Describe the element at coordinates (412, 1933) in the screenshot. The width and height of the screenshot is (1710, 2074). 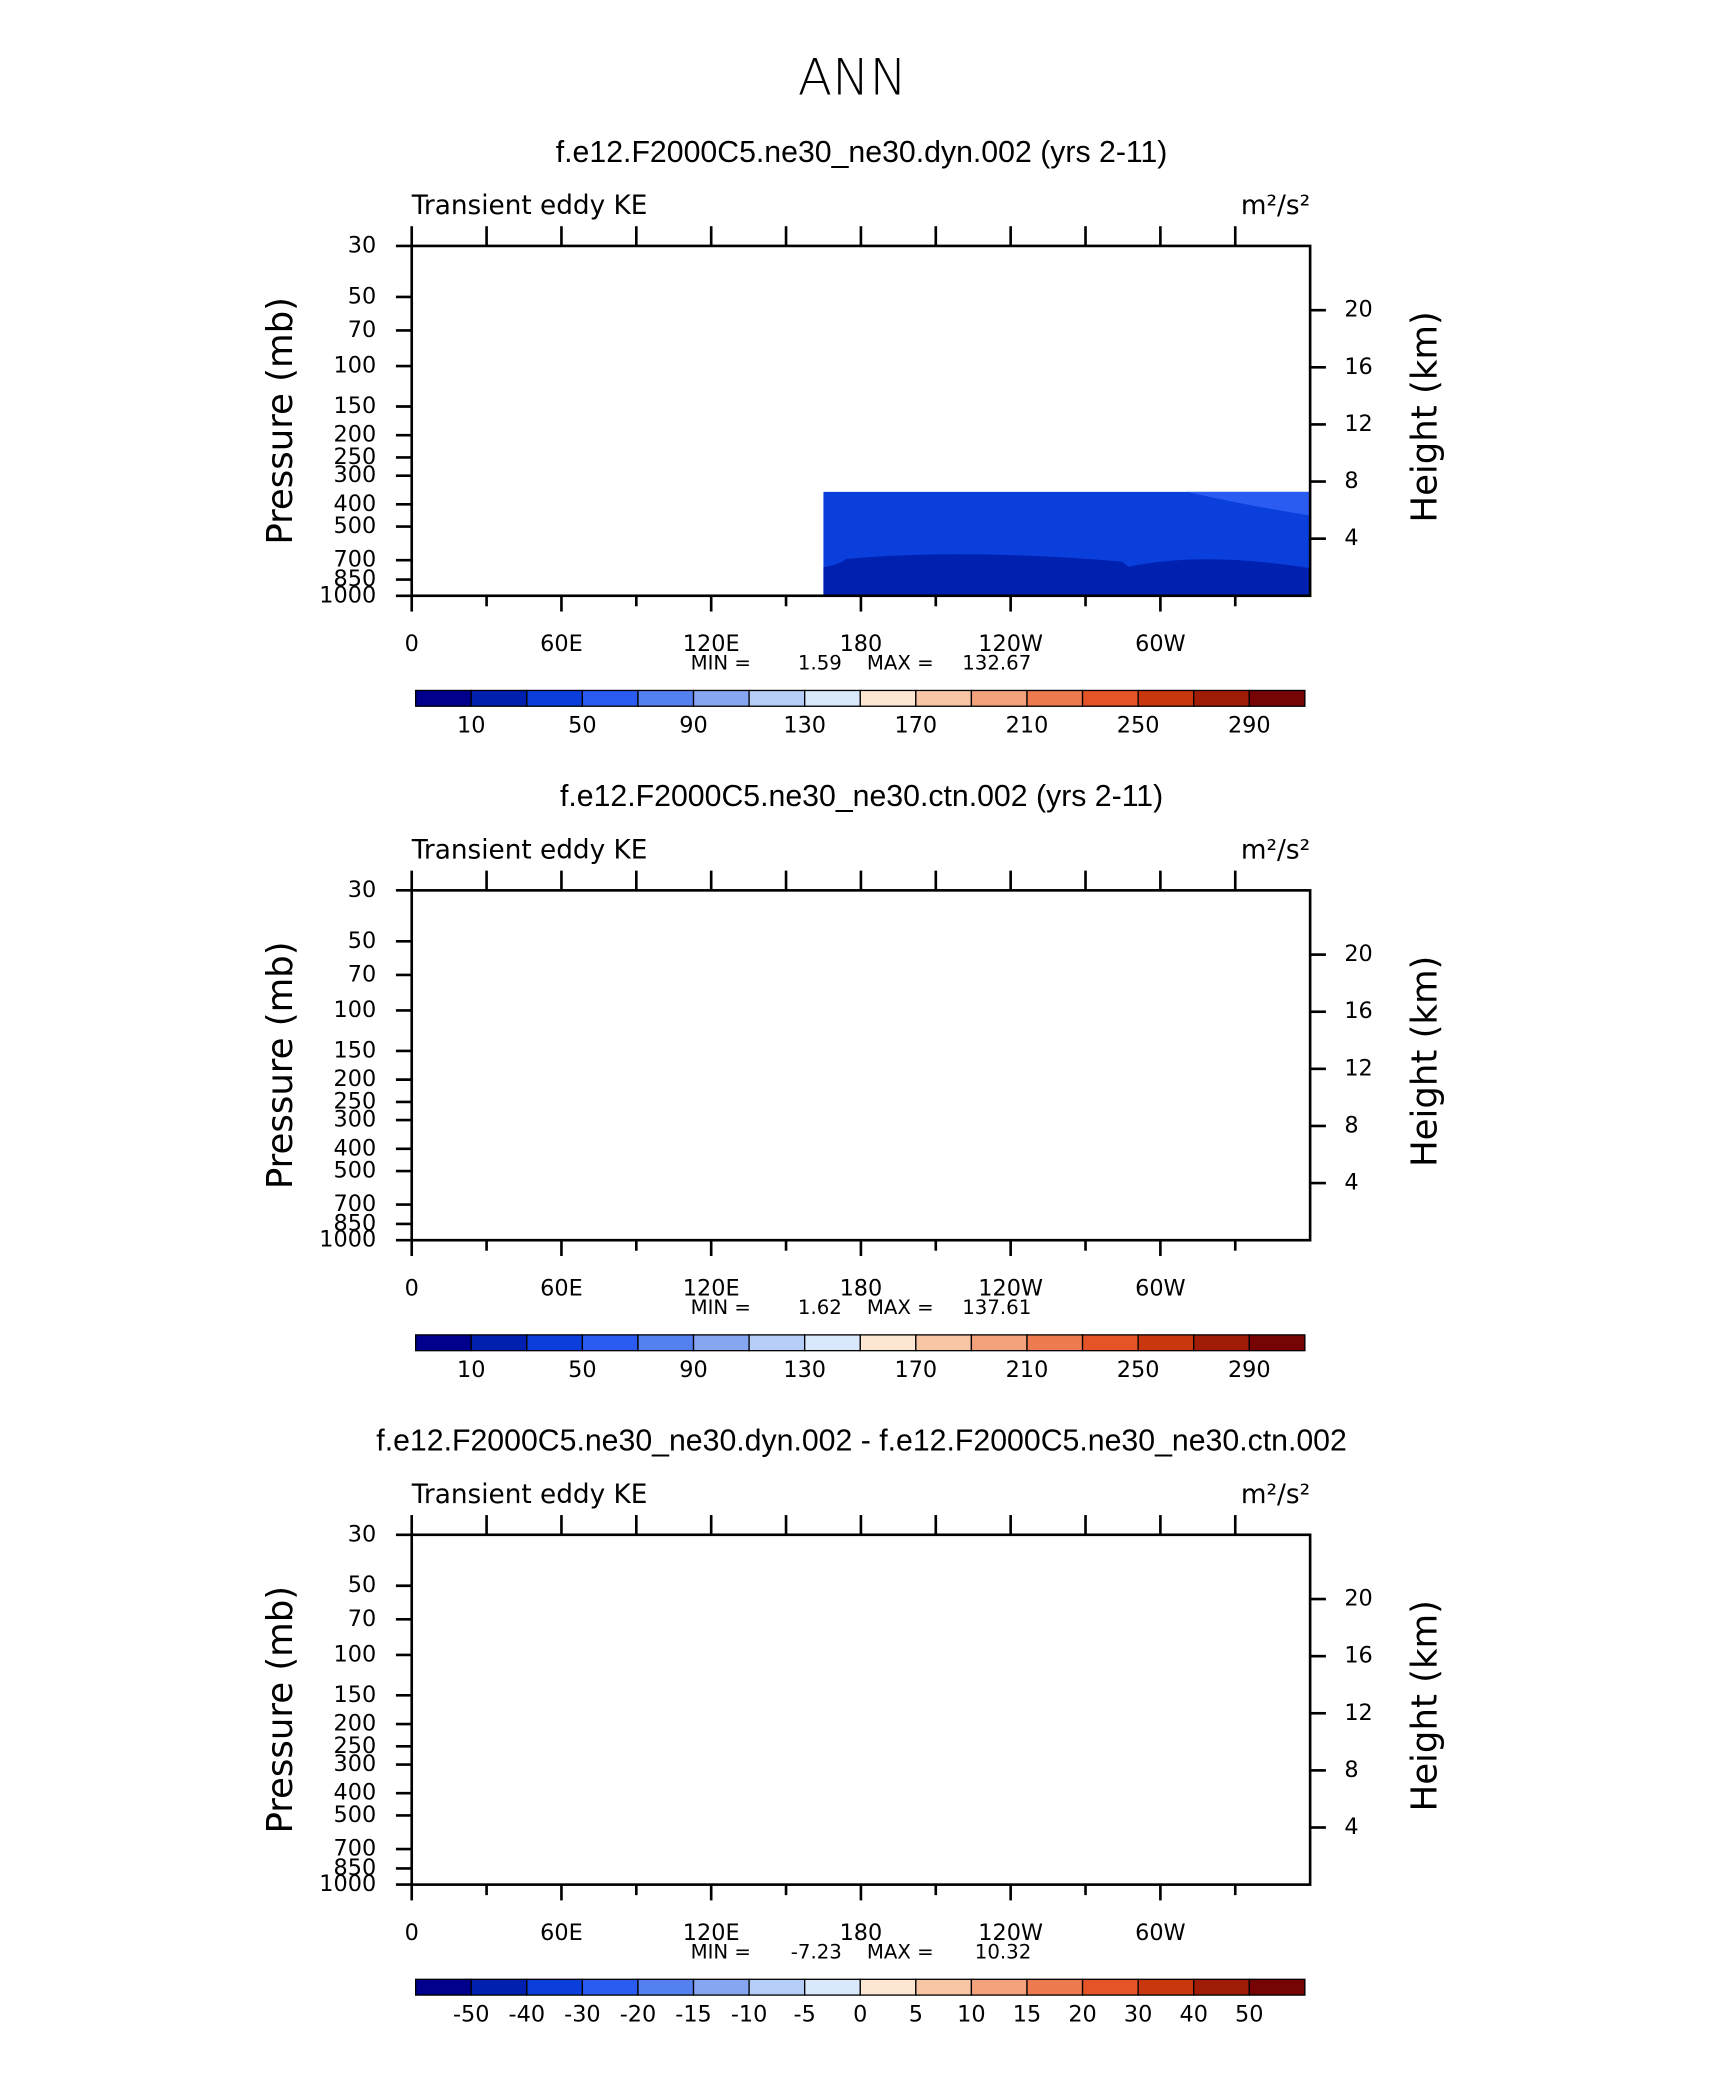
I see `x-tick-label: 0` at that location.